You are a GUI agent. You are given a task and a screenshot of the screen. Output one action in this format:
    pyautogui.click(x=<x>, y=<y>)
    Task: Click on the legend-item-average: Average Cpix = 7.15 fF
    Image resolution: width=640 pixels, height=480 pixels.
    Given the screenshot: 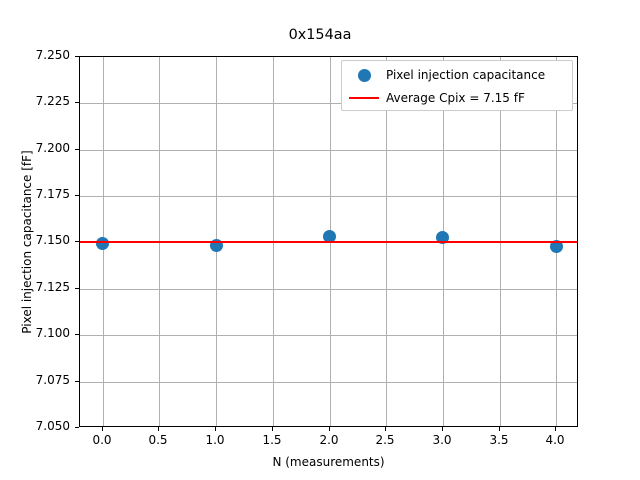 What is the action you would take?
    pyautogui.click(x=457, y=98)
    